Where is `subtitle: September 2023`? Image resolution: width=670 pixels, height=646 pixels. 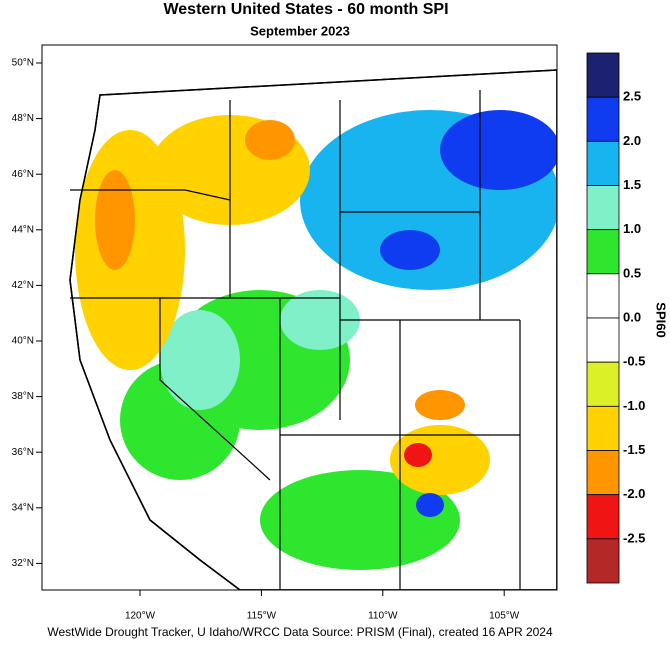
subtitle: September 2023 is located at coordinates (300, 30).